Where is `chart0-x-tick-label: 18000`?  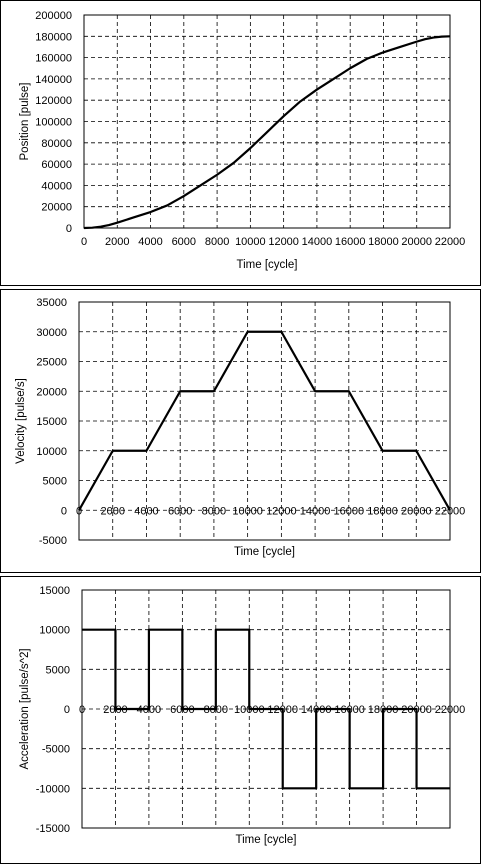
chart0-x-tick-label: 18000 is located at coordinates (383, 242).